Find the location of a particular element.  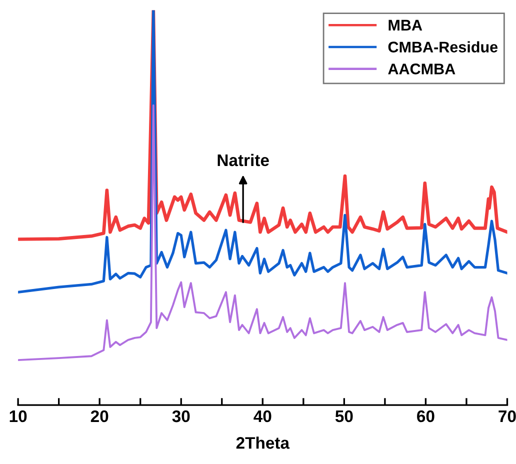

legend-label: MBA is located at coordinates (405, 25).